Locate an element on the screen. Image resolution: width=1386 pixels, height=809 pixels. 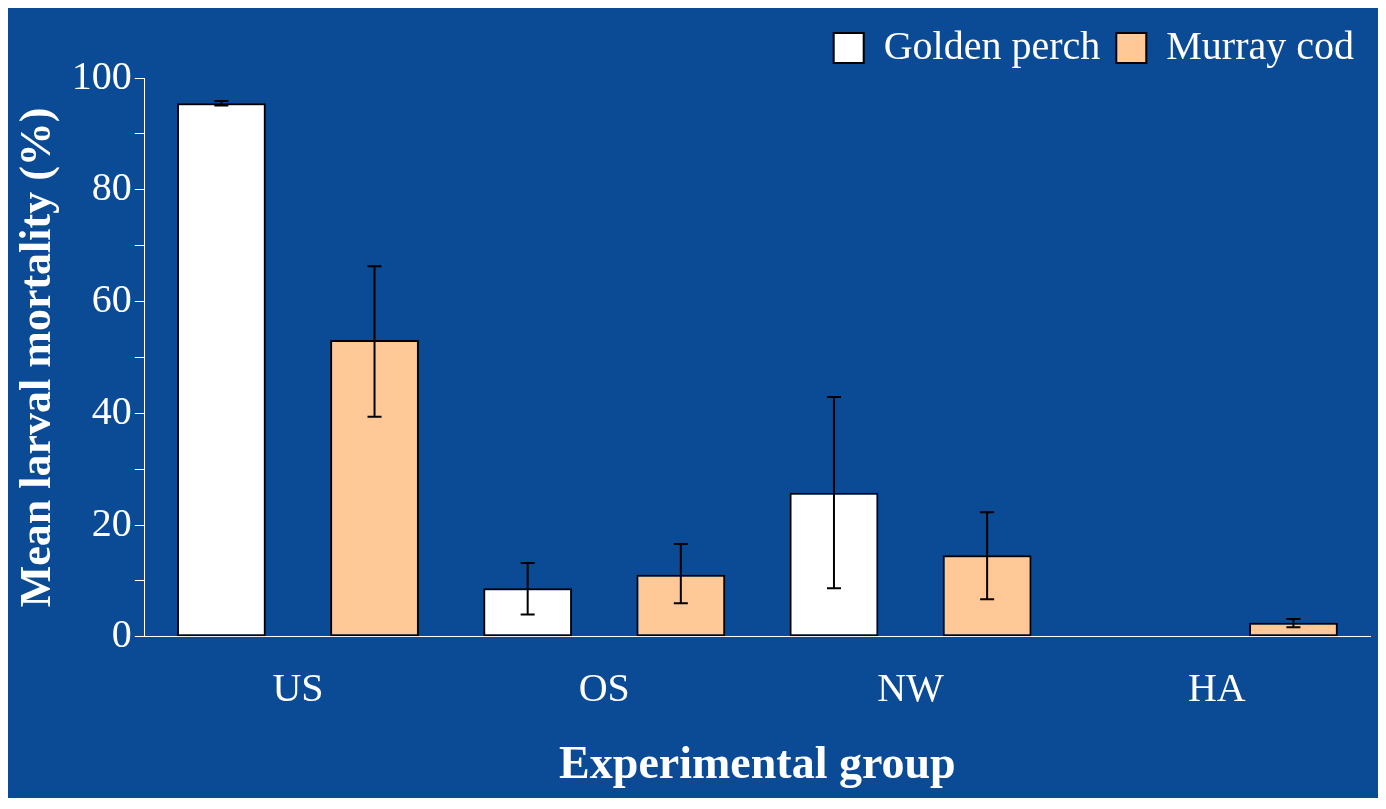
y-tick-label: 60 is located at coordinates (111, 299).